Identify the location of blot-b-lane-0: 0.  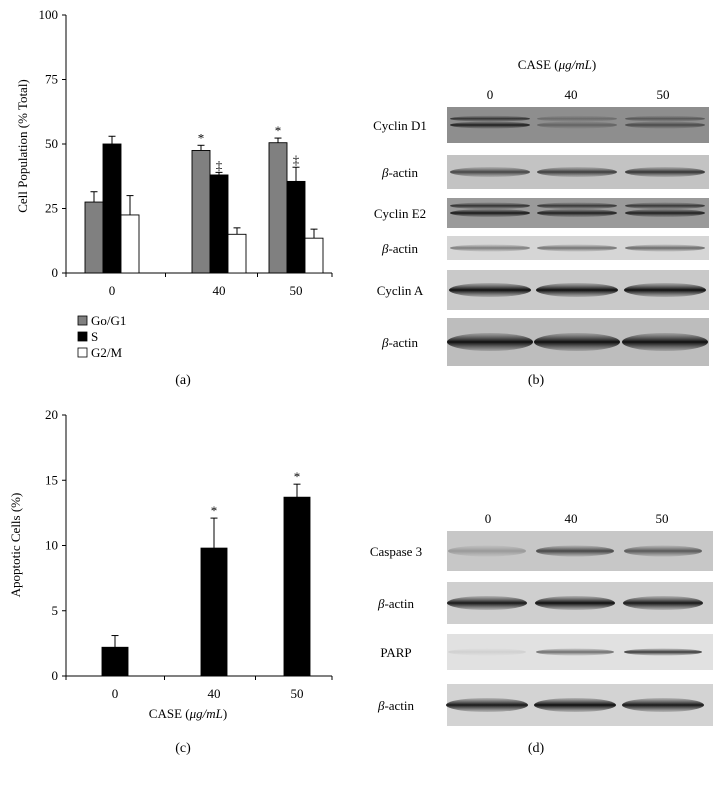
(490, 94).